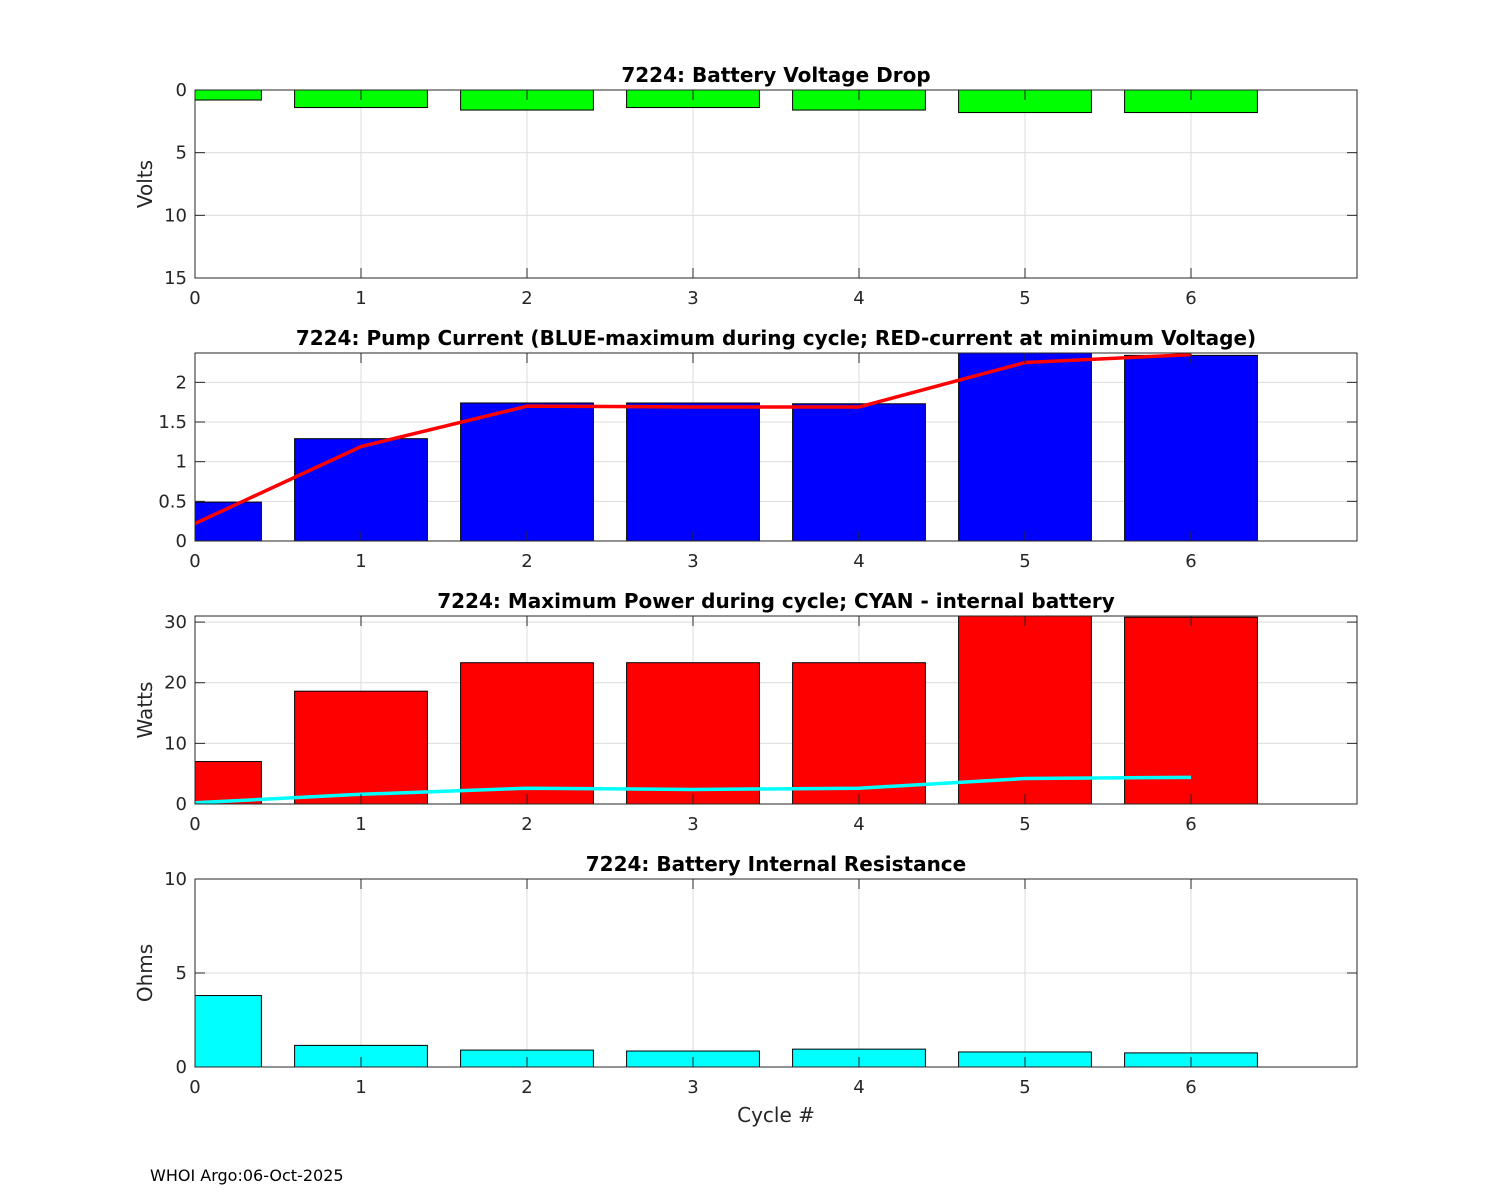 The image size is (1500, 1200). What do you see at coordinates (145, 710) in the screenshot?
I see `y-axis-label: Watts` at bounding box center [145, 710].